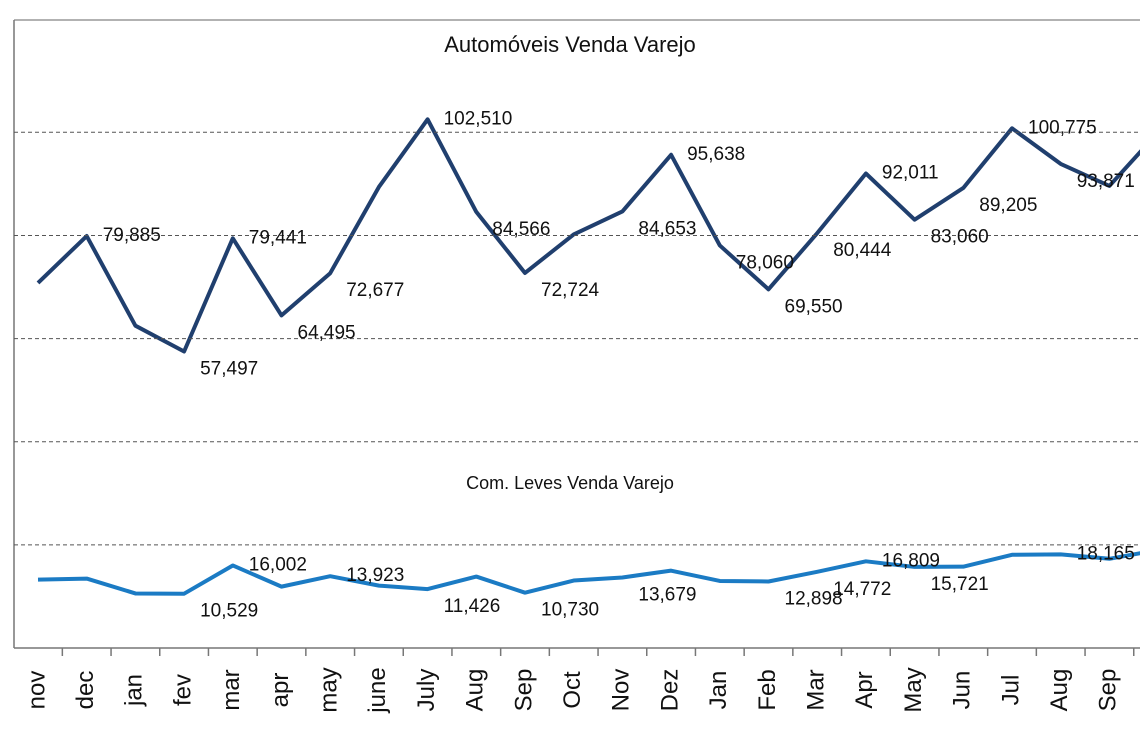 The height and width of the screenshot is (742, 1140). I want to click on data-label: 89,205, so click(1008, 205).